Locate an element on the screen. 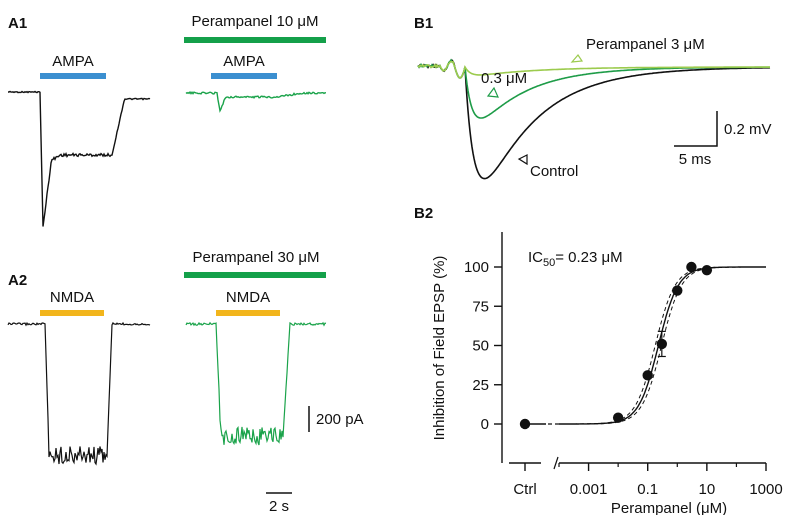 The image size is (787, 515). ampa-bar-control is located at coordinates (73, 76).